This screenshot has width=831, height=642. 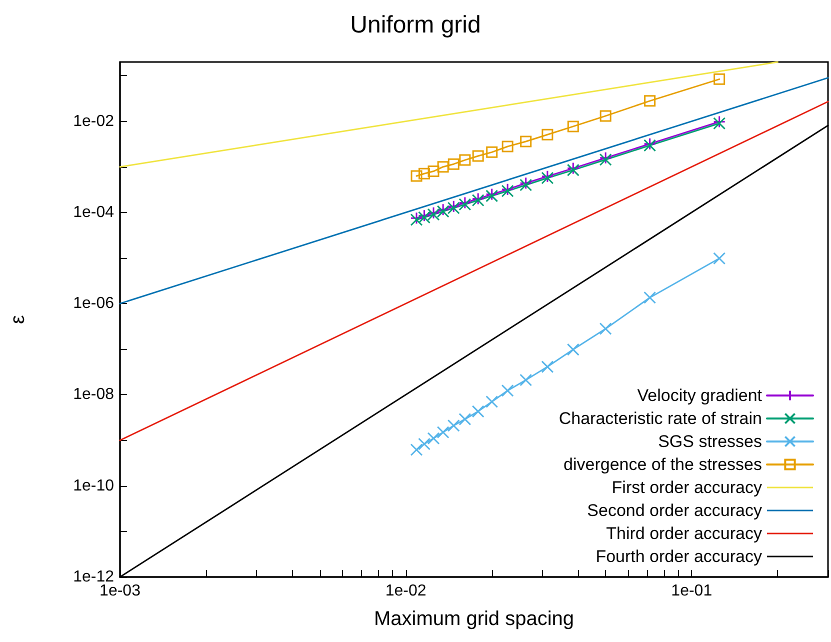 What do you see at coordinates (663, 464) in the screenshot?
I see `legend-label: divergence of the stresses` at bounding box center [663, 464].